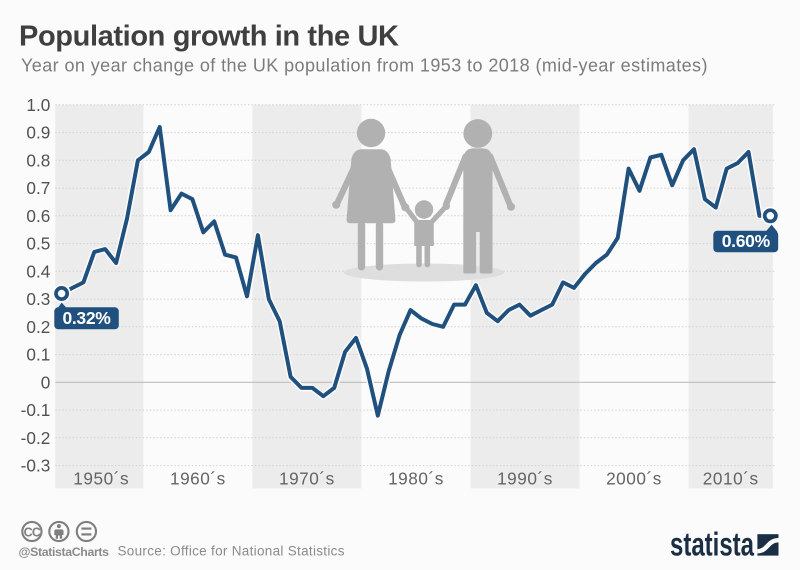 This screenshot has width=800, height=570. I want to click on svg-text: 0.60%, so click(746, 241).